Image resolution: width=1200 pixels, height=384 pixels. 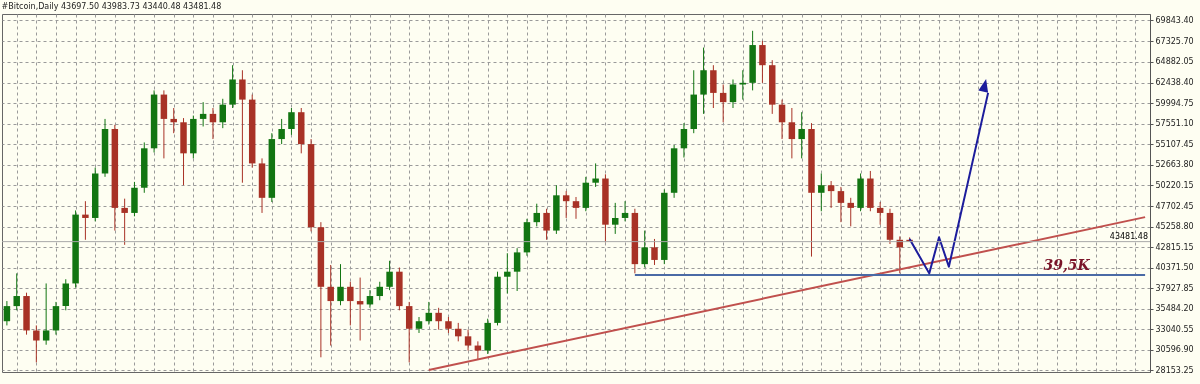 I want to click on y-tick-label: 42815.15, so click(x=1174, y=247).